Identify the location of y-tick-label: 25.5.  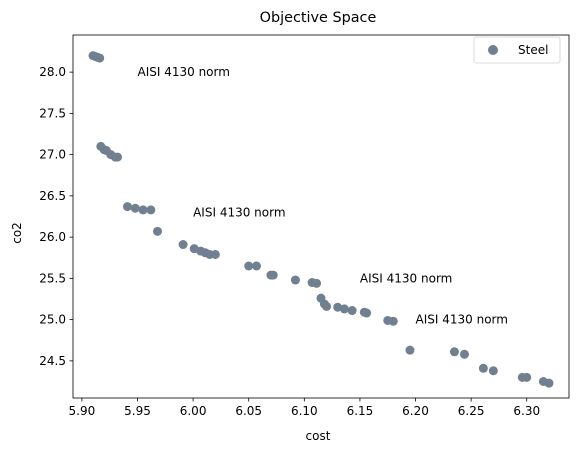
(52, 278).